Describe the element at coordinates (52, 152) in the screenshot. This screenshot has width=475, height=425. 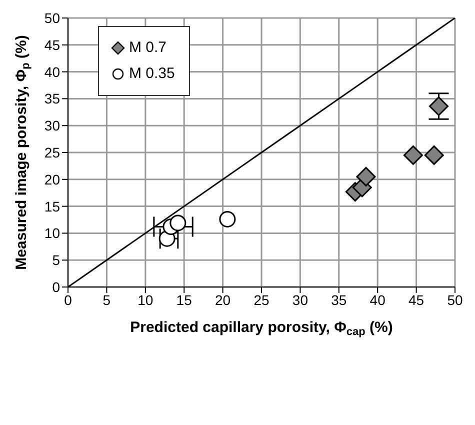
I see `y-tick-label: 25` at that location.